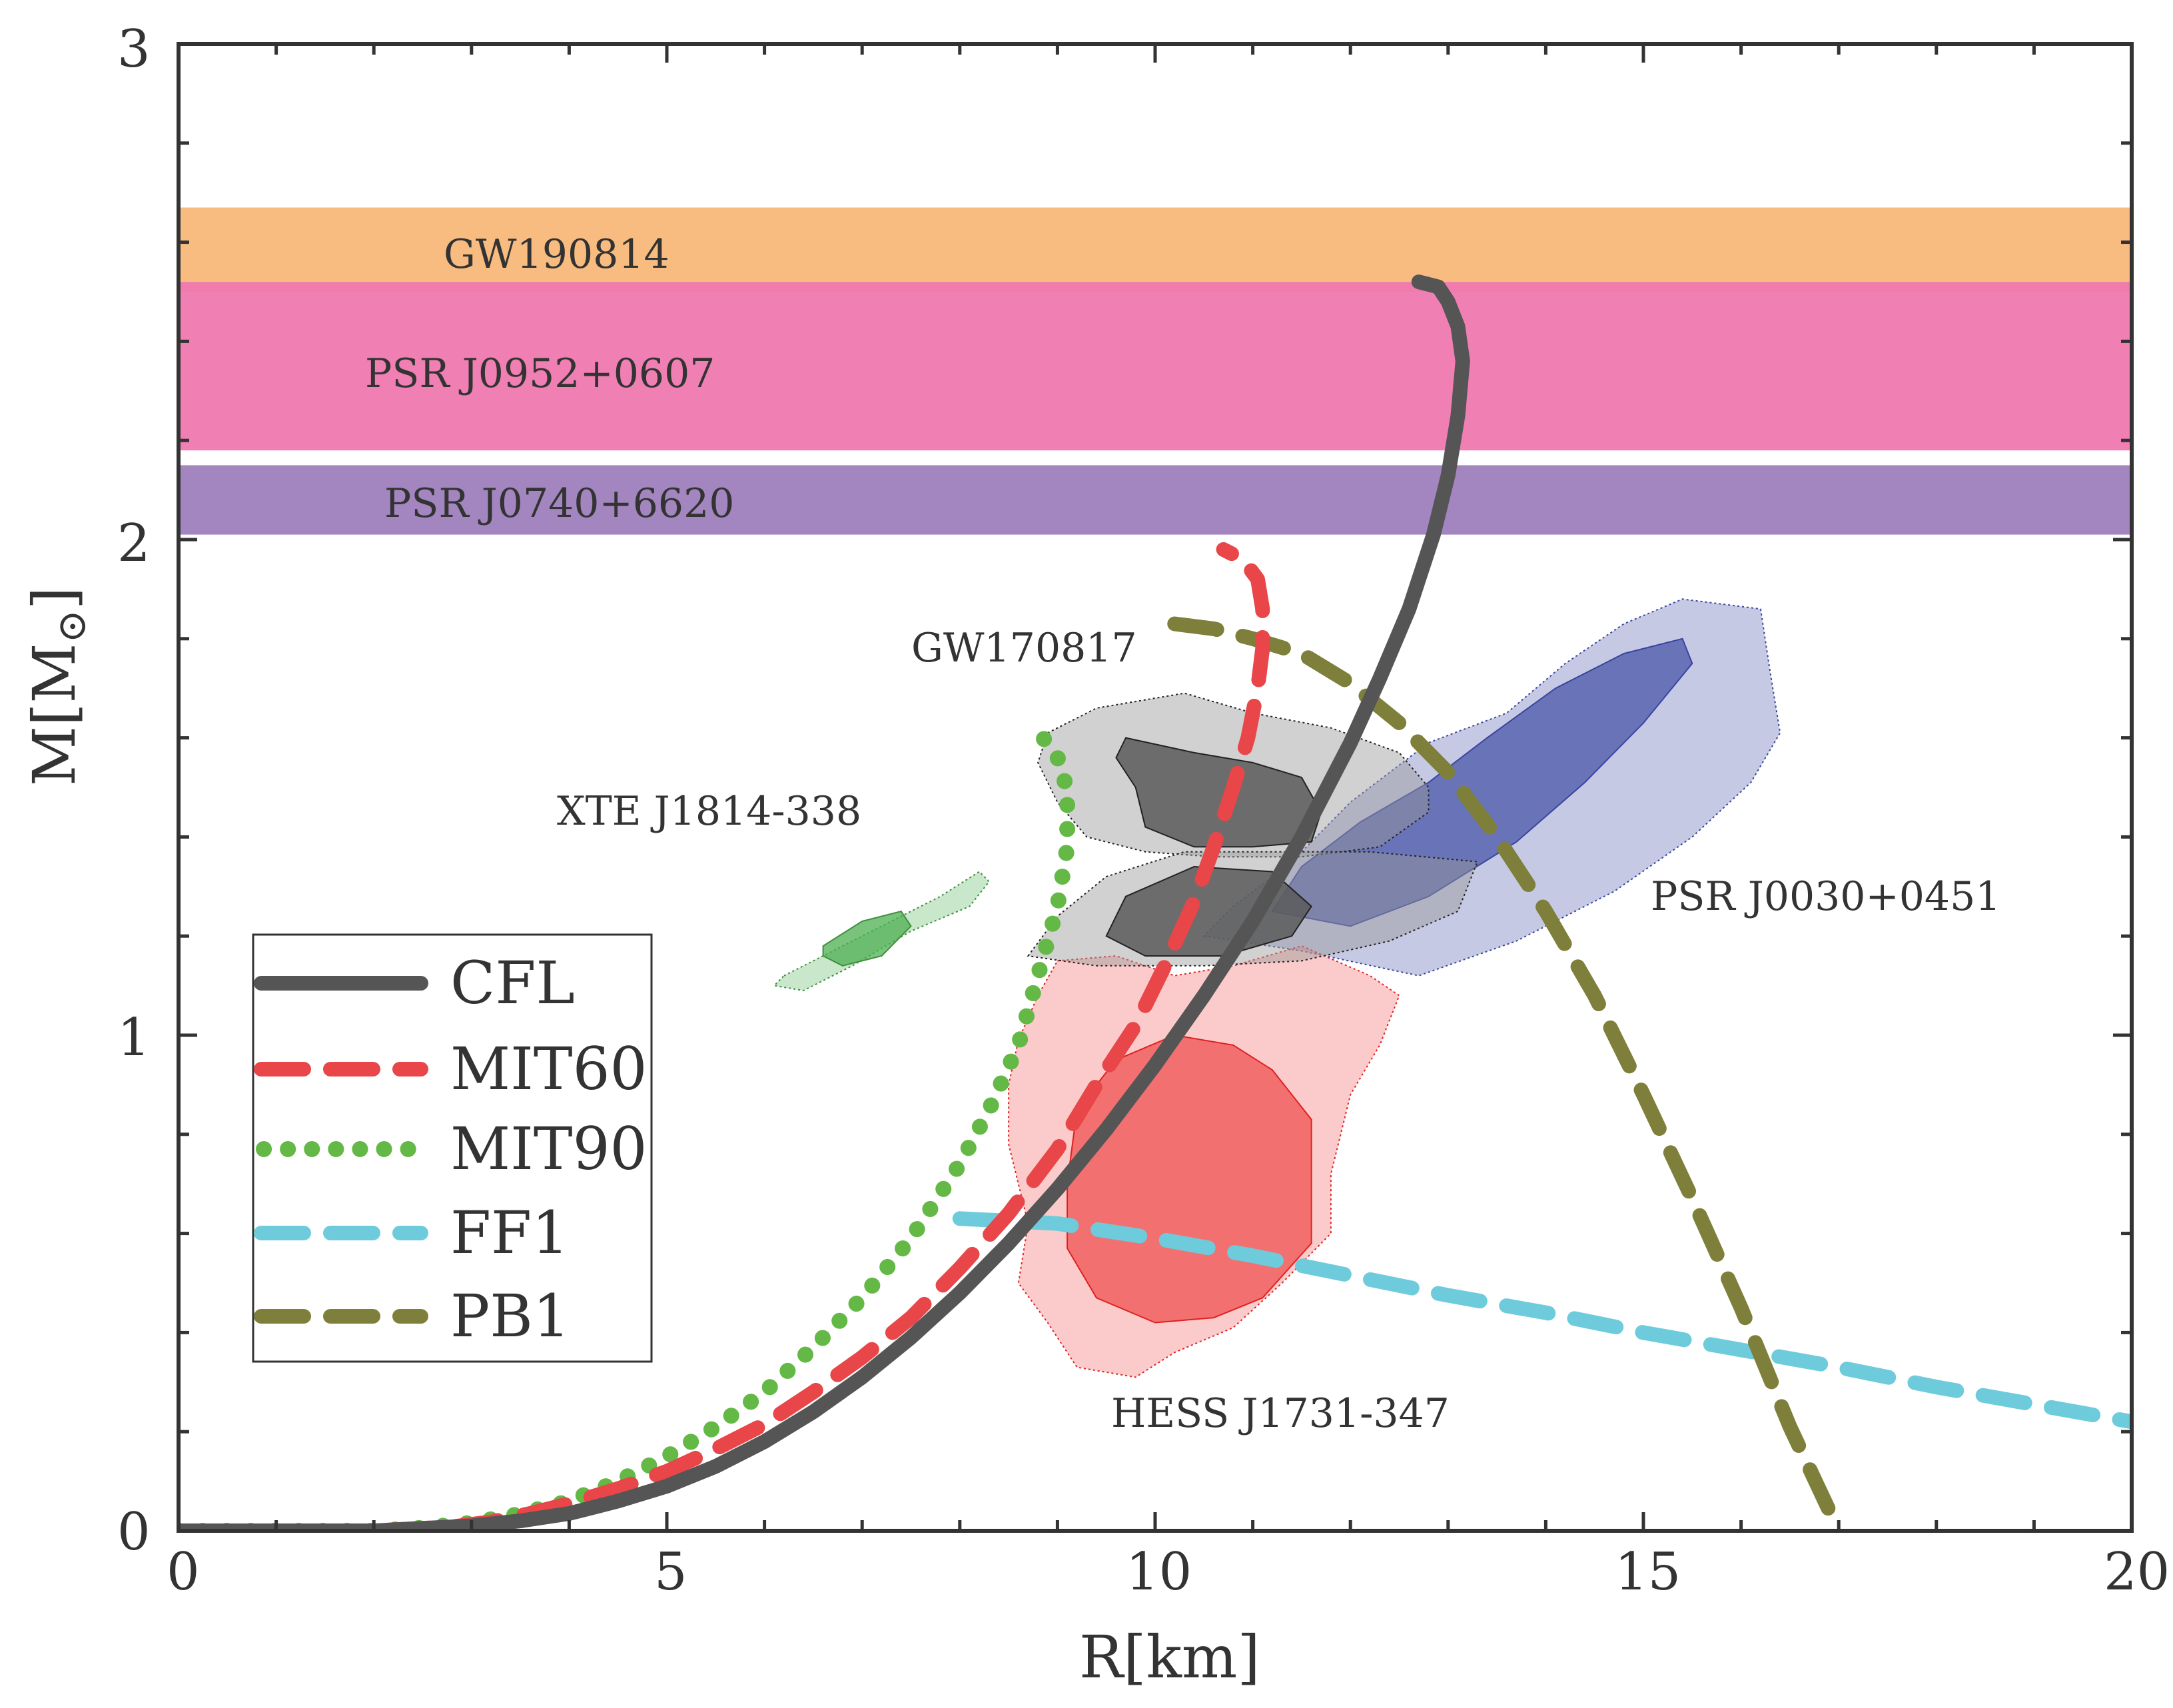 The image size is (2173, 1708). I want to click on svg-text: M[M⊙], so click(57, 686).